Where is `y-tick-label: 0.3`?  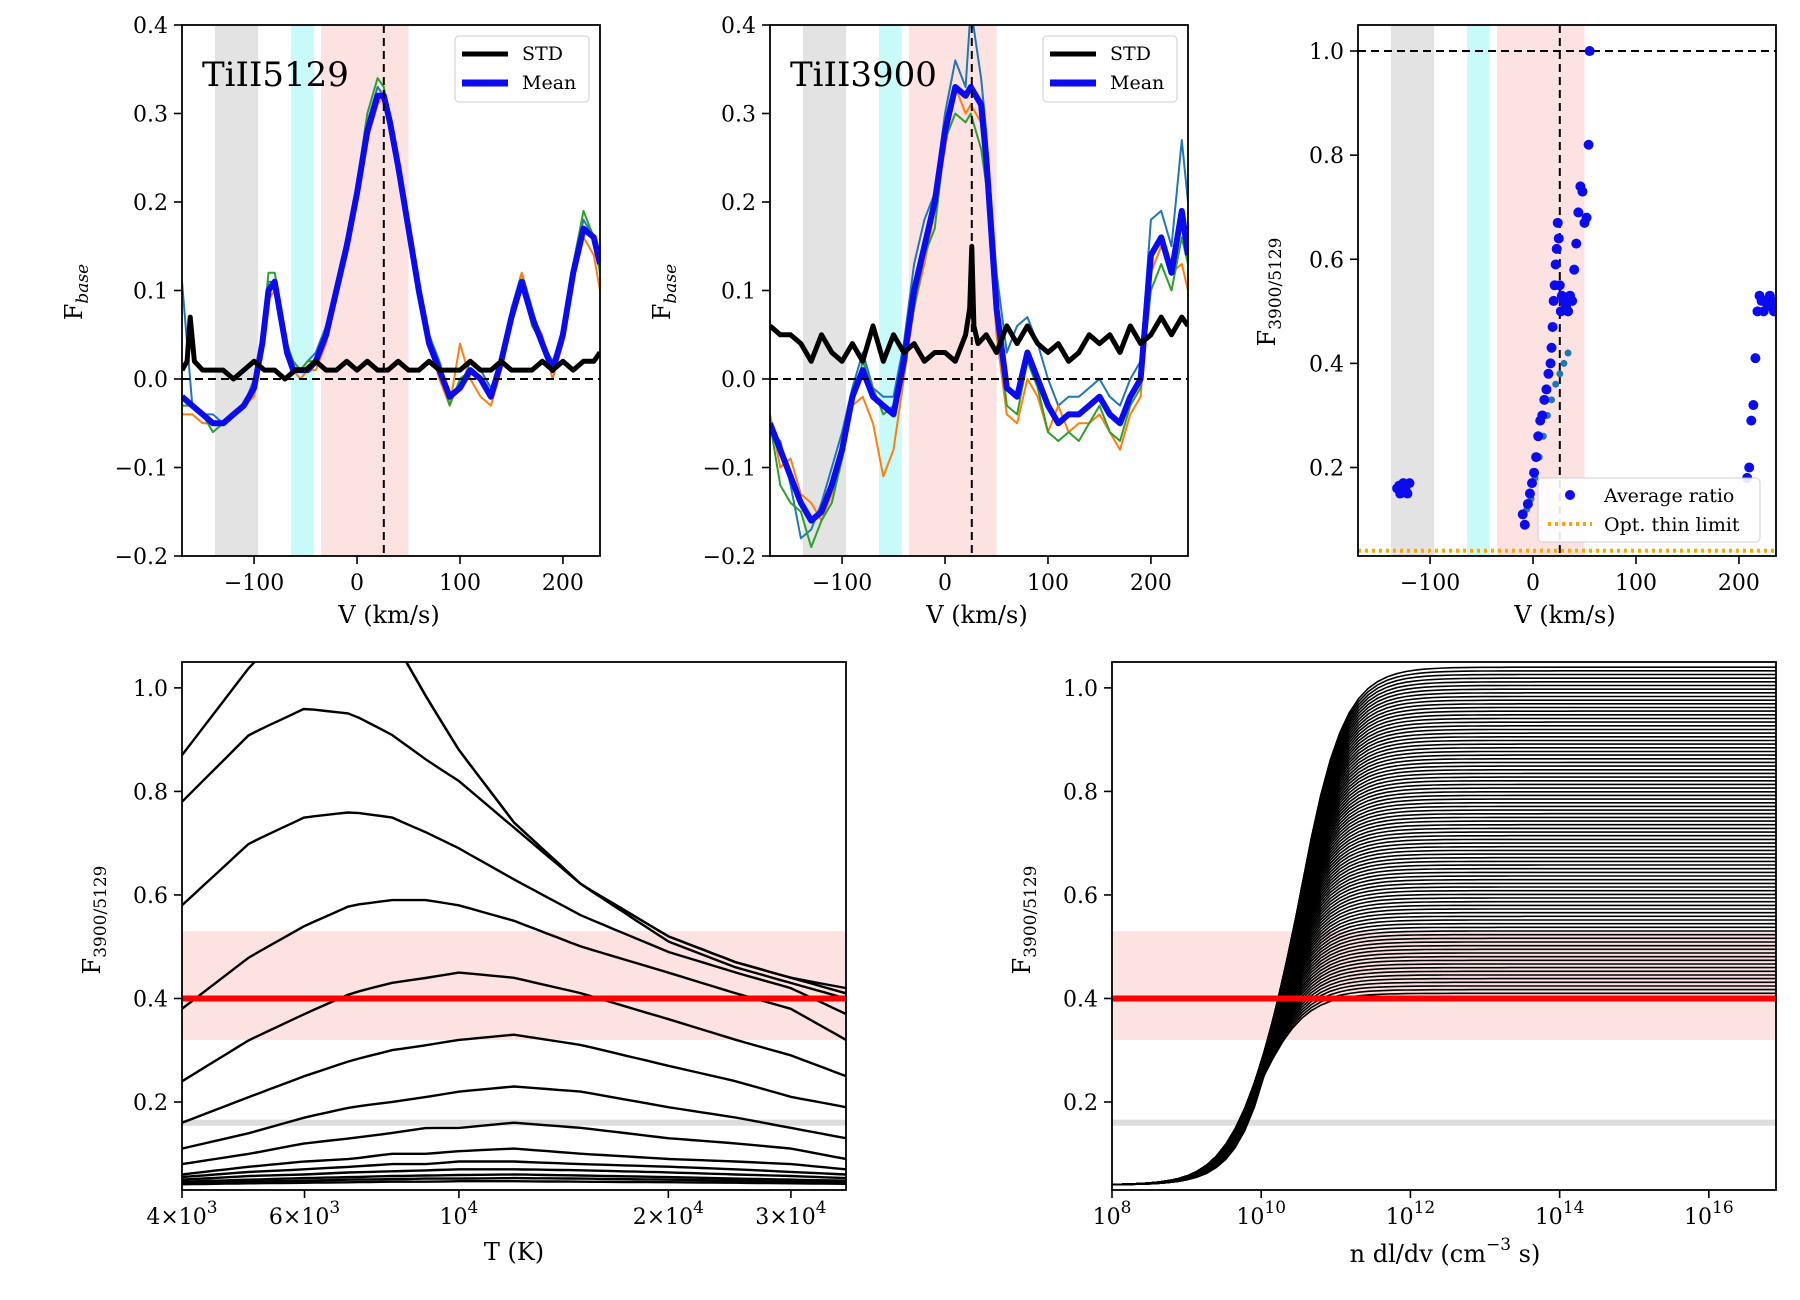
y-tick-label: 0.3 is located at coordinates (738, 115).